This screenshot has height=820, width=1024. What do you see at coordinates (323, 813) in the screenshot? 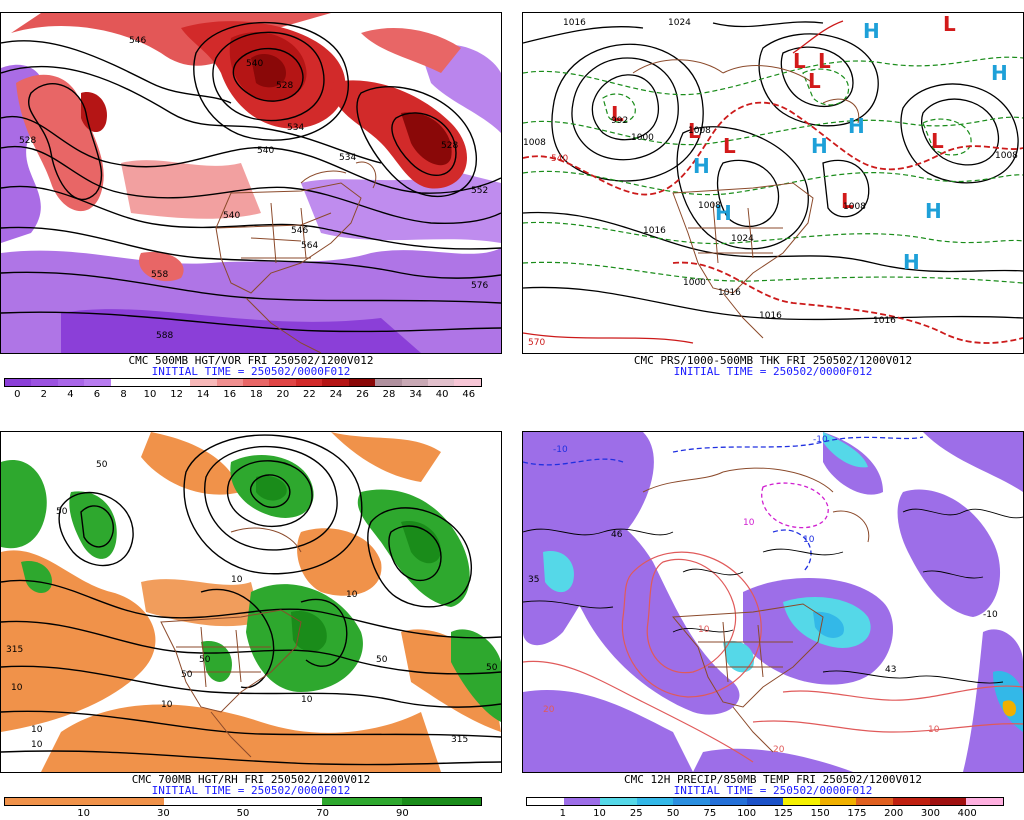
I see `colorbar-label: 70` at bounding box center [323, 813].